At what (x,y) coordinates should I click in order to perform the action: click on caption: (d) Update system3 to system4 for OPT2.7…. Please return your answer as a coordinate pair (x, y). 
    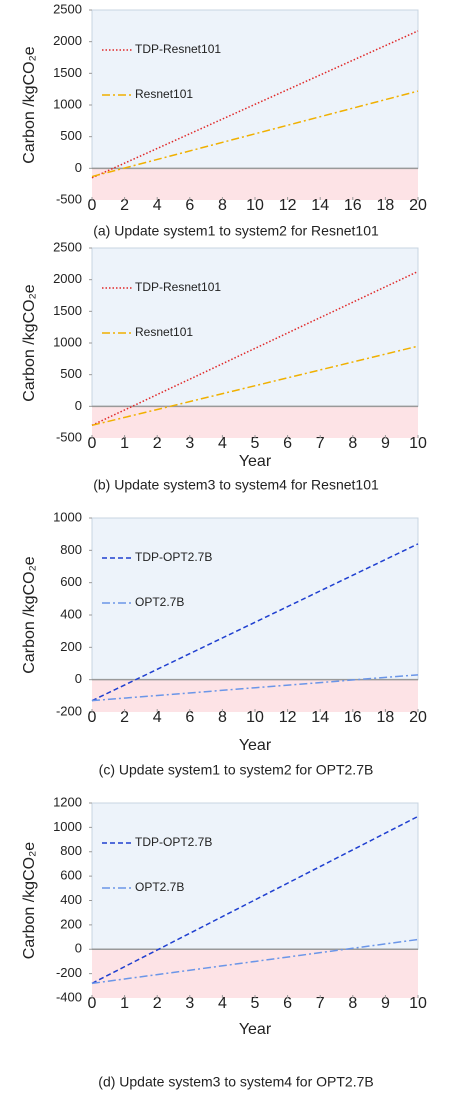
    Looking at the image, I should click on (235, 1082).